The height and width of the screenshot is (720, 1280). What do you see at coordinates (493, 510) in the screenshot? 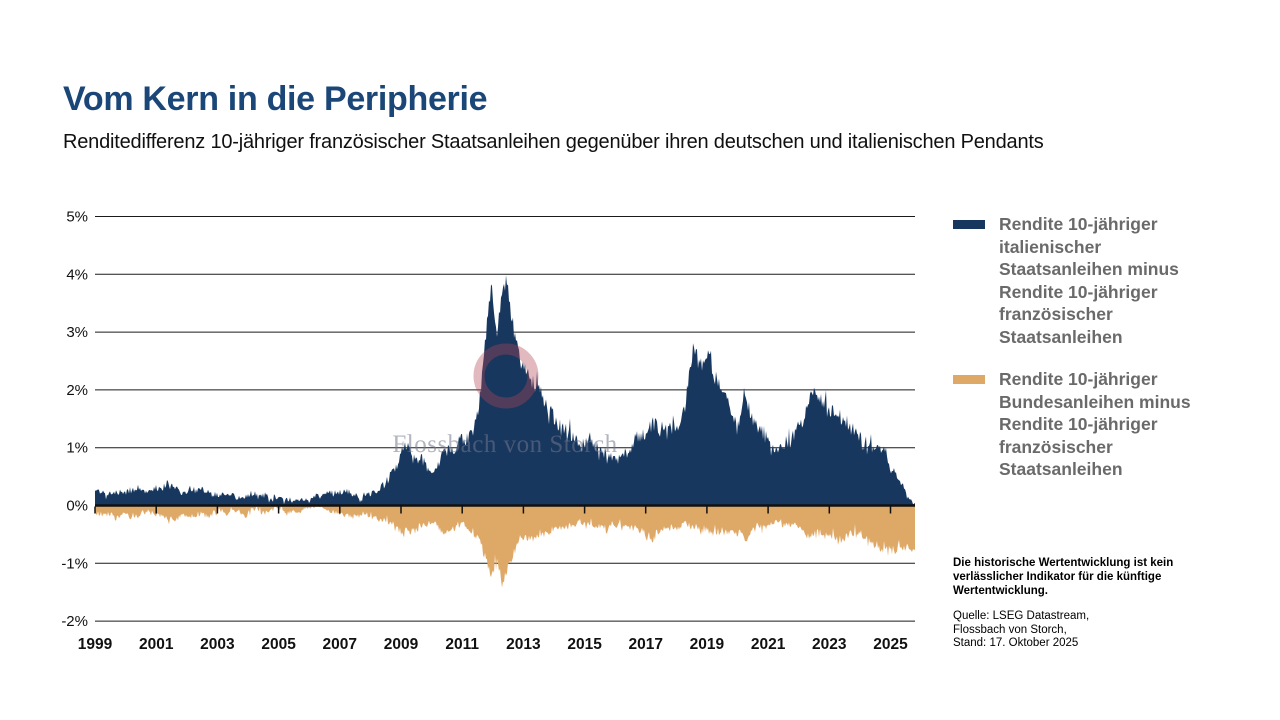
I see `axis-ticks` at bounding box center [493, 510].